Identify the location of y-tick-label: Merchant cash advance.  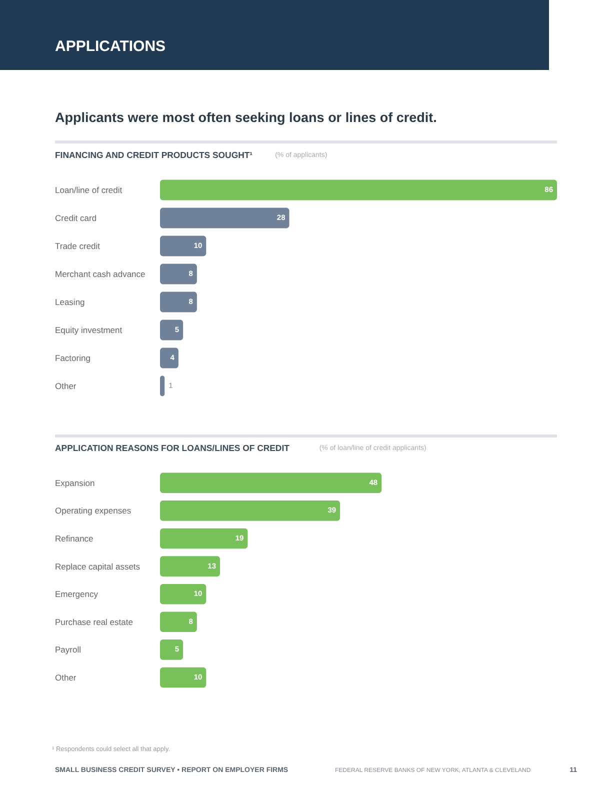
(100, 274).